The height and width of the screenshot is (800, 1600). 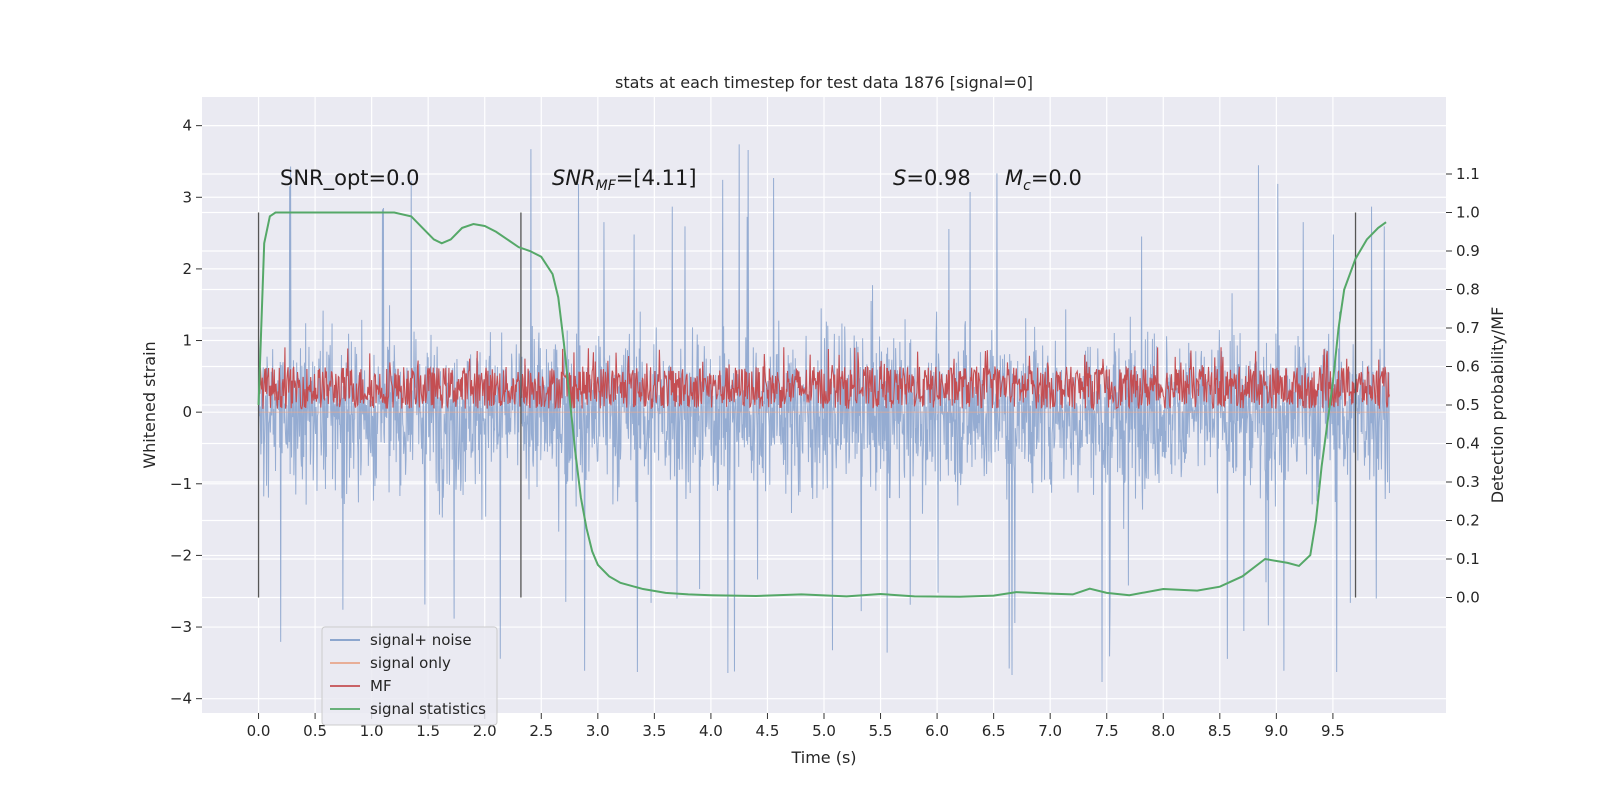 What do you see at coordinates (881, 731) in the screenshot?
I see `x-tick-label: 5.5` at bounding box center [881, 731].